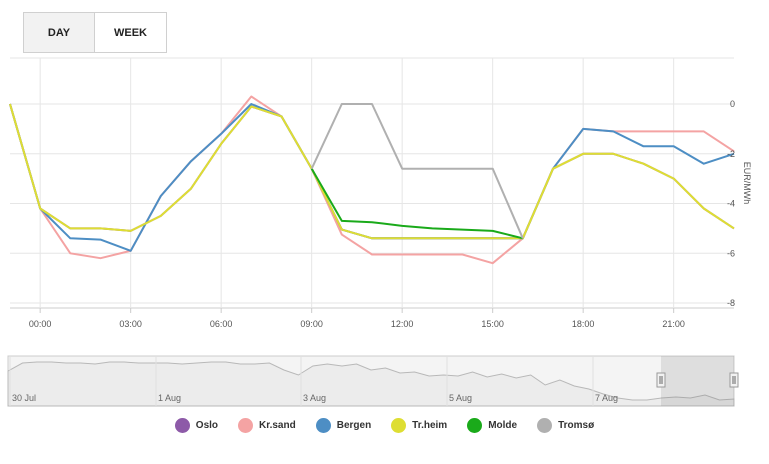 The height and width of the screenshot is (464, 769). Describe the element at coordinates (169, 398) in the screenshot. I see `navigator-date-label: 1 Aug` at that location.